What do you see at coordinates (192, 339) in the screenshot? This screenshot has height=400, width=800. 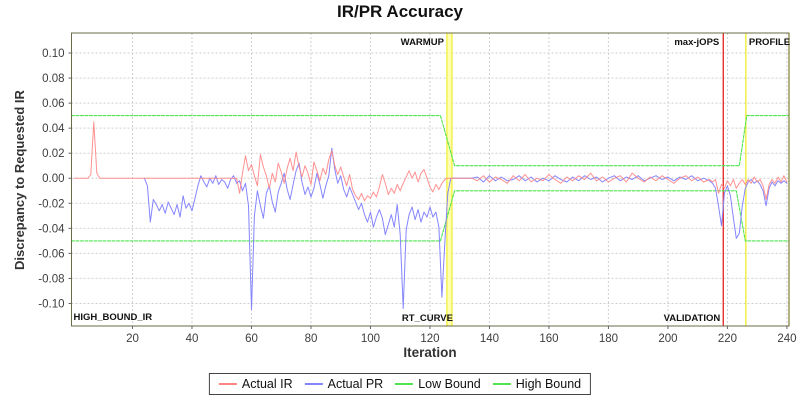 I see `x-tick-label: 40` at bounding box center [192, 339].